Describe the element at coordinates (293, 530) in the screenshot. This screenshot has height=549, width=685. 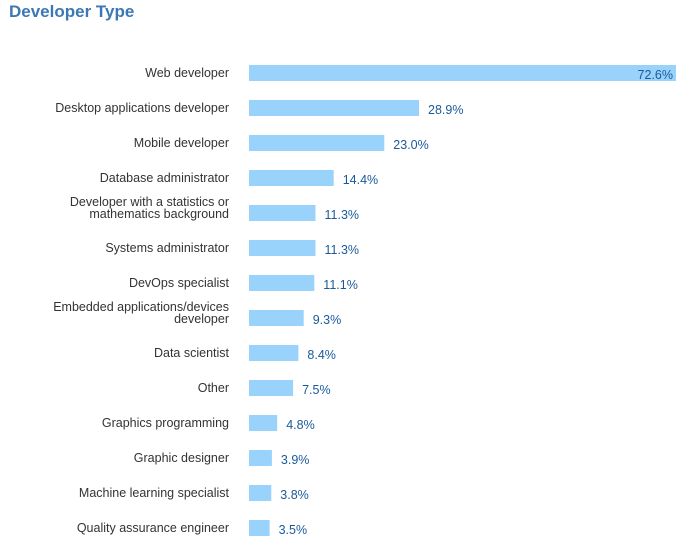
I see `value-label-13: 3.5%` at that location.